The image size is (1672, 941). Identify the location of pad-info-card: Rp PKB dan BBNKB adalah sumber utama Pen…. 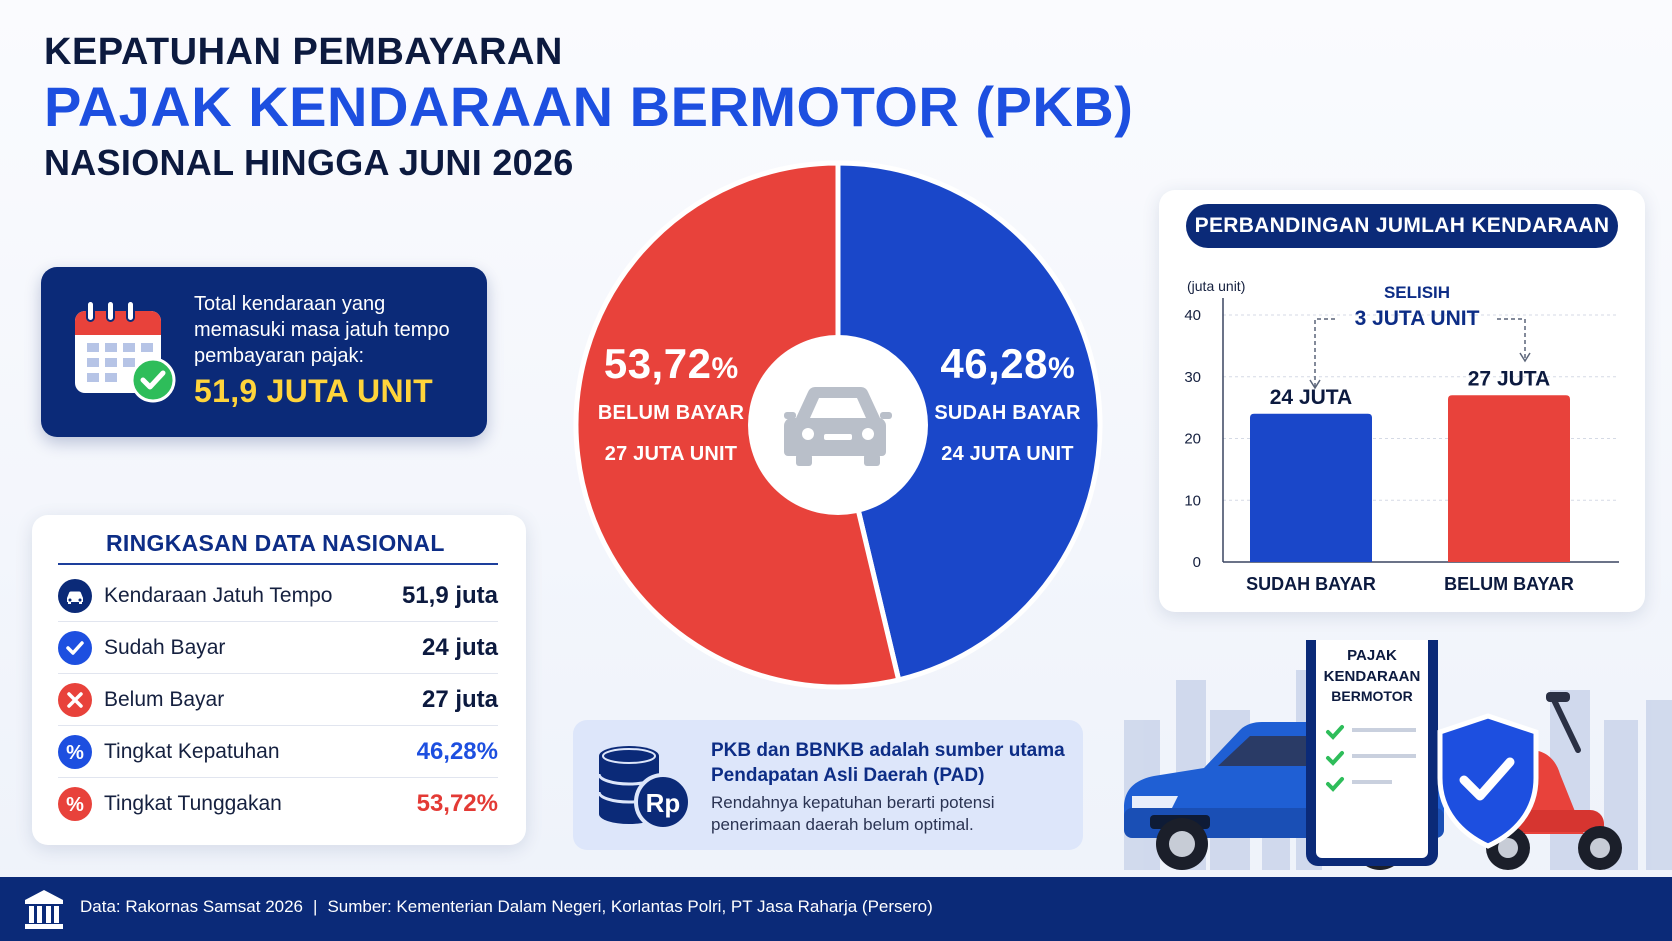
(828, 785).